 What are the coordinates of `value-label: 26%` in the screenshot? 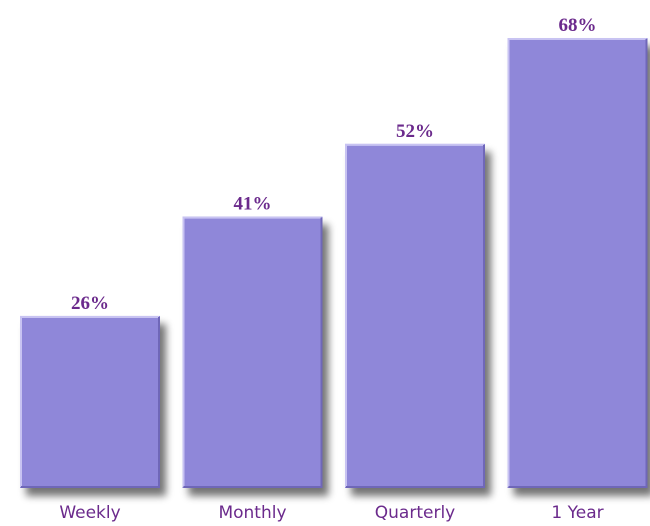 It's located at (90, 303).